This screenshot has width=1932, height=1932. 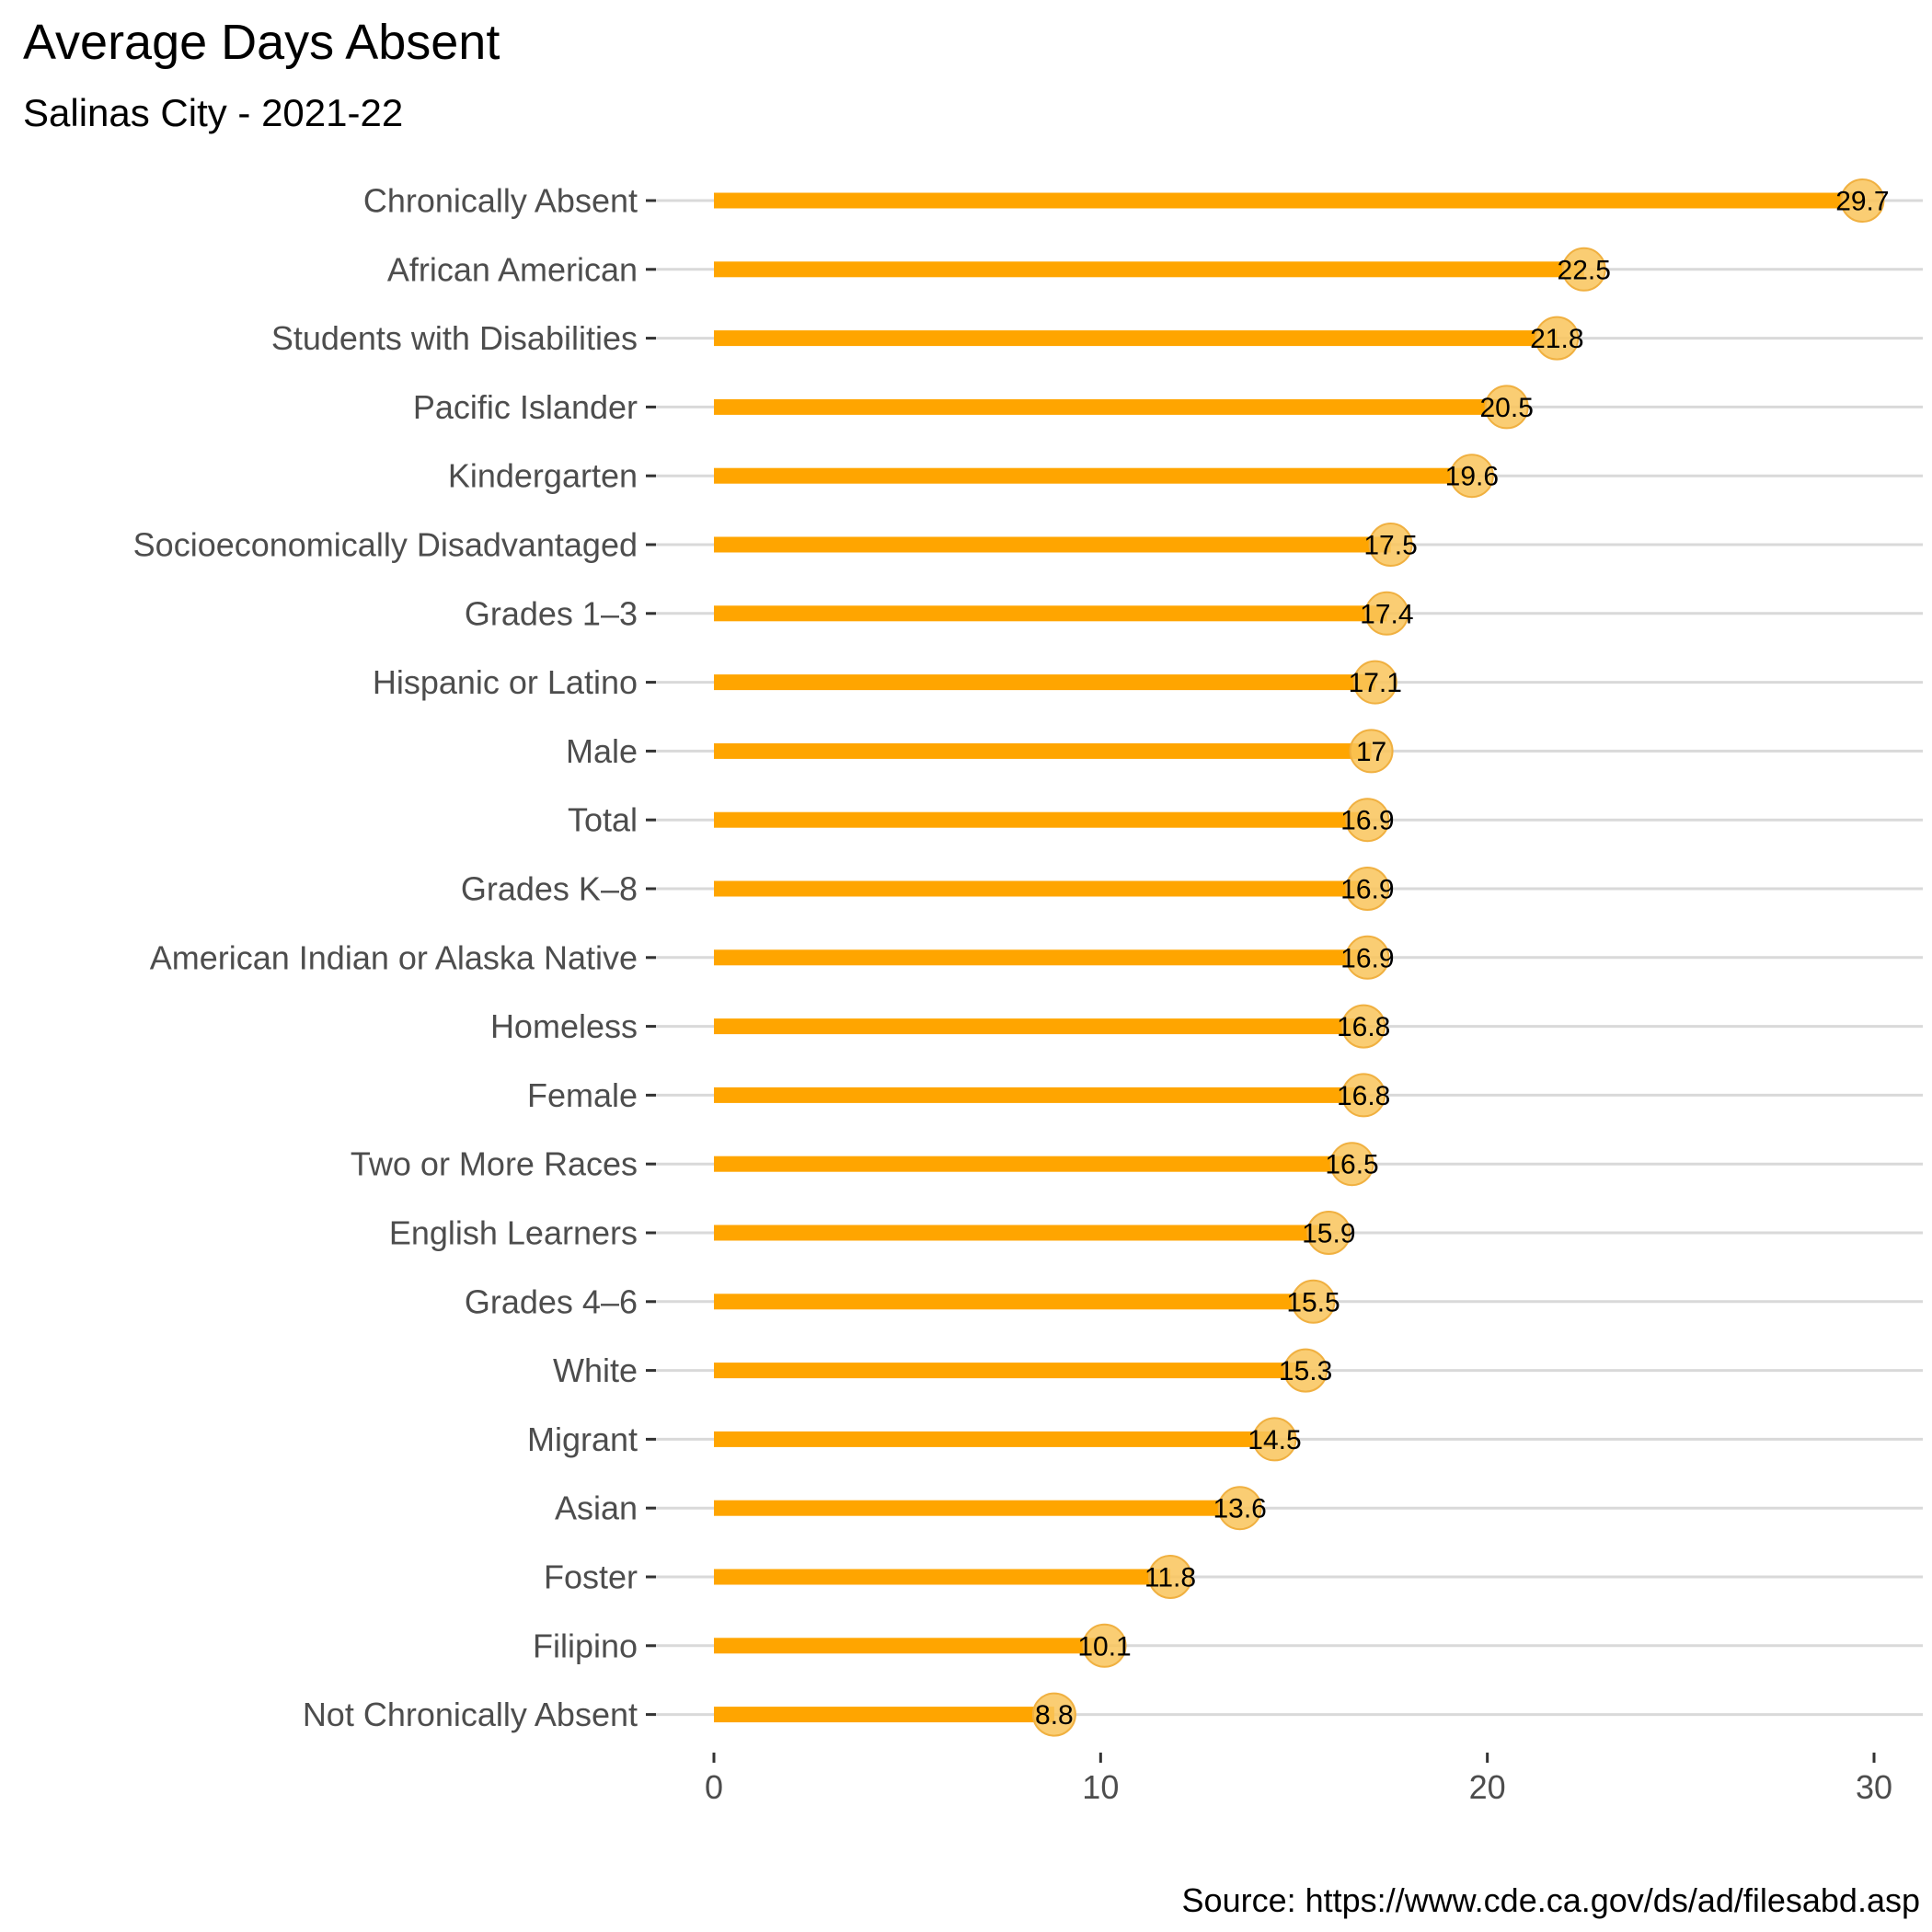 What do you see at coordinates (512, 269) in the screenshot?
I see `category-label: African American` at bounding box center [512, 269].